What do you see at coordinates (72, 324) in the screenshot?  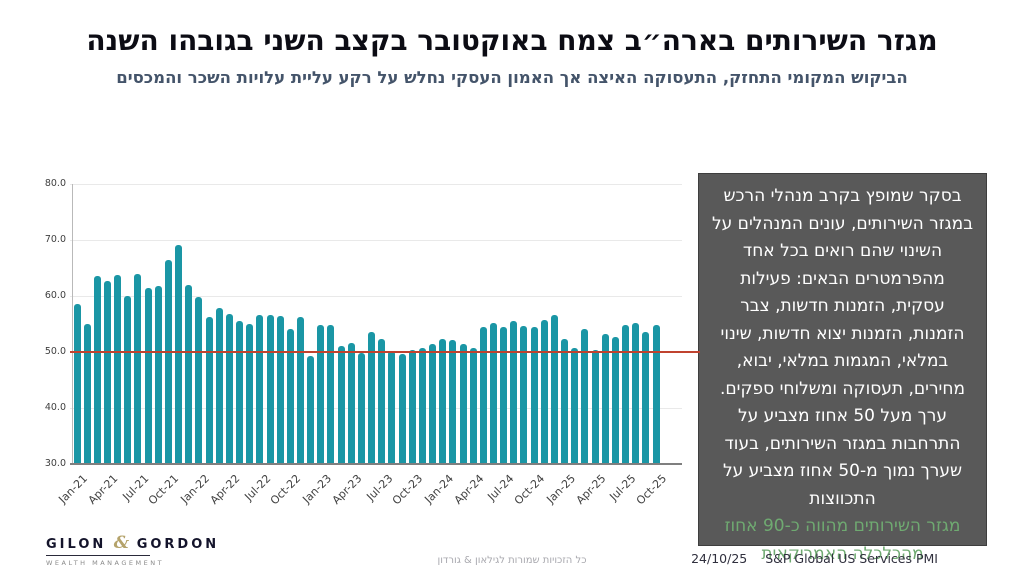 I see `y-axis` at bounding box center [72, 324].